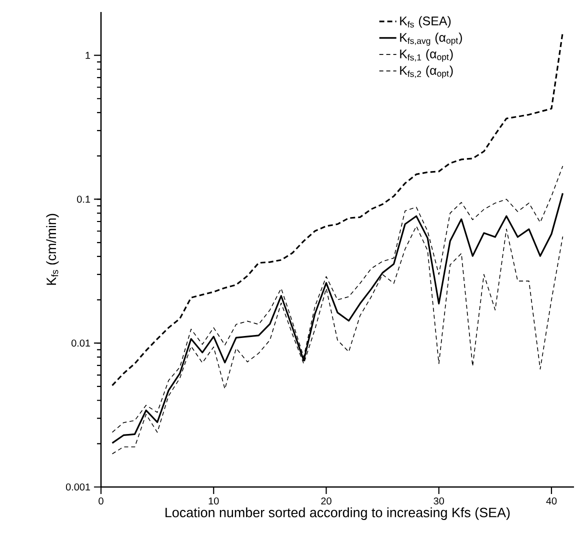 This screenshot has height=552, width=585. Describe the element at coordinates (551, 501) in the screenshot. I see `x-tick-label: 40` at that location.